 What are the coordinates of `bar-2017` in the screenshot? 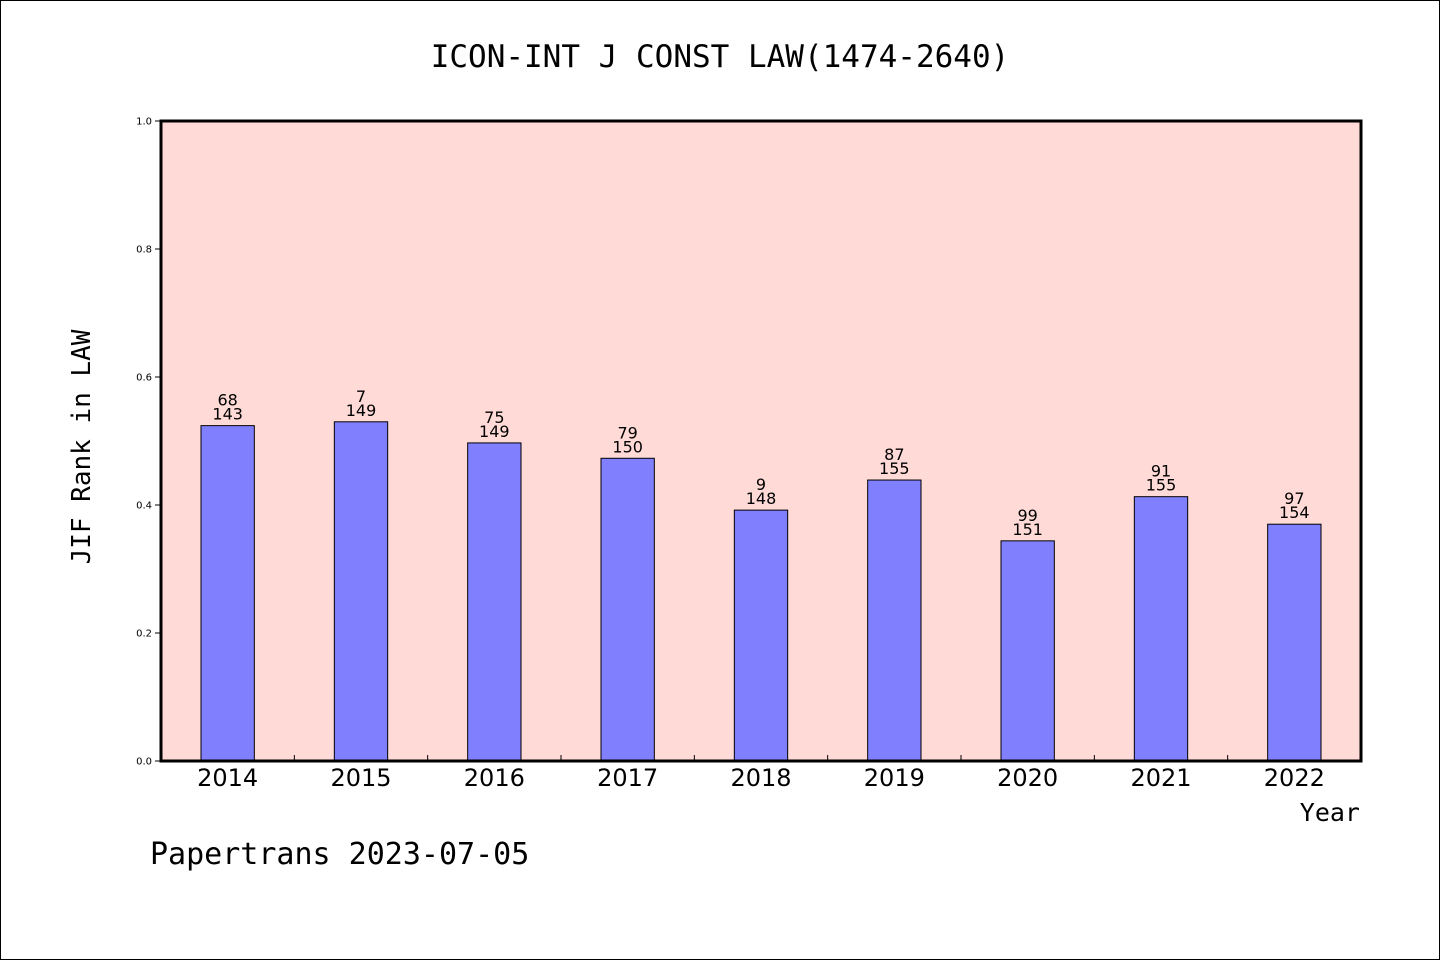 It's located at (627, 609).